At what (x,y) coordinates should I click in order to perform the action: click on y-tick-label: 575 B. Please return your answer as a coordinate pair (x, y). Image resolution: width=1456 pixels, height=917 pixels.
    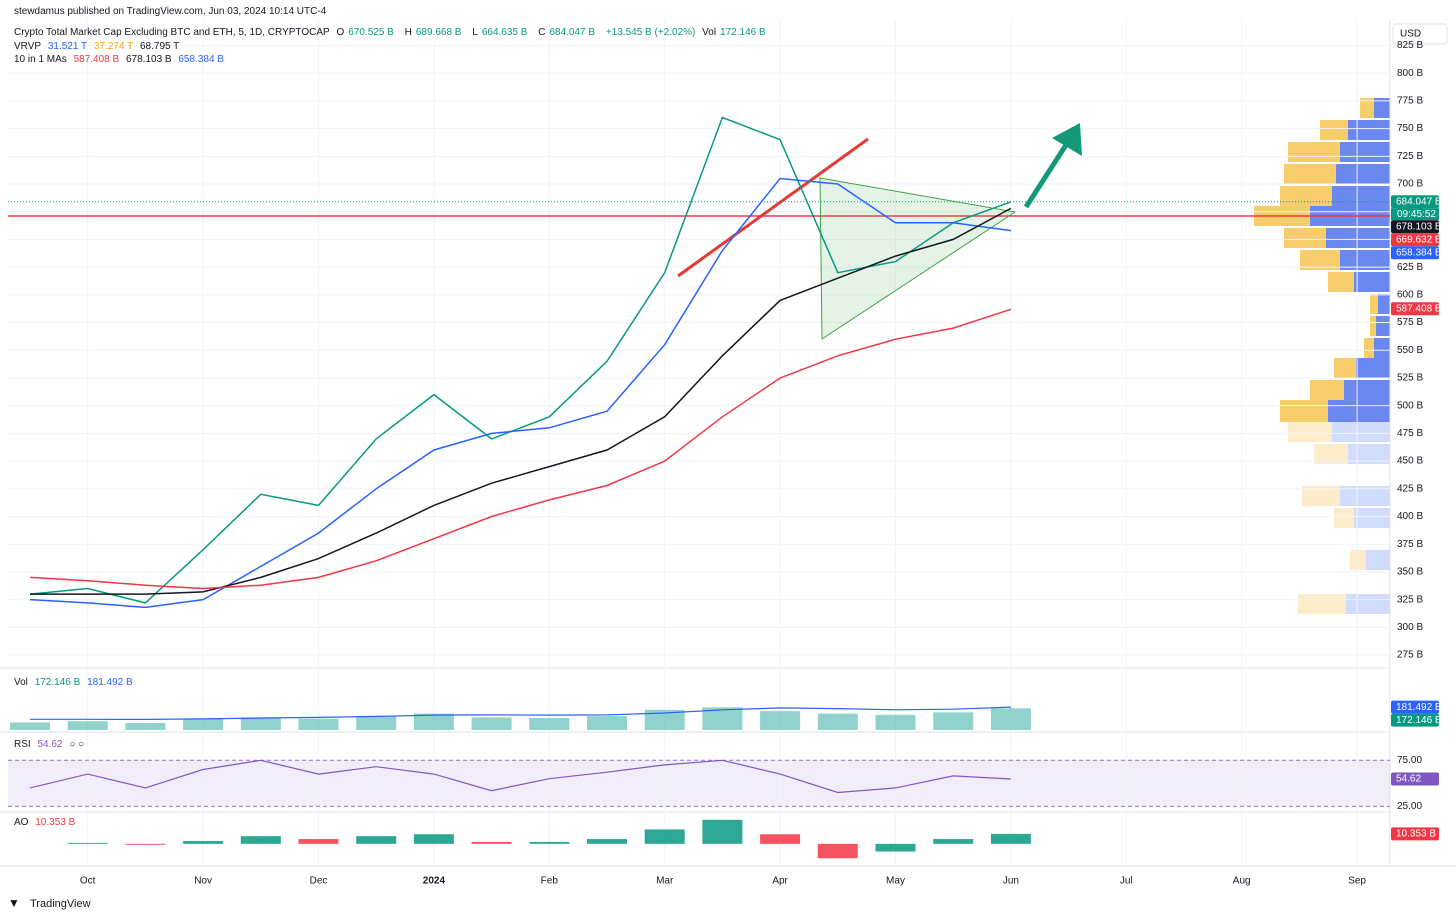
    Looking at the image, I should click on (1410, 322).